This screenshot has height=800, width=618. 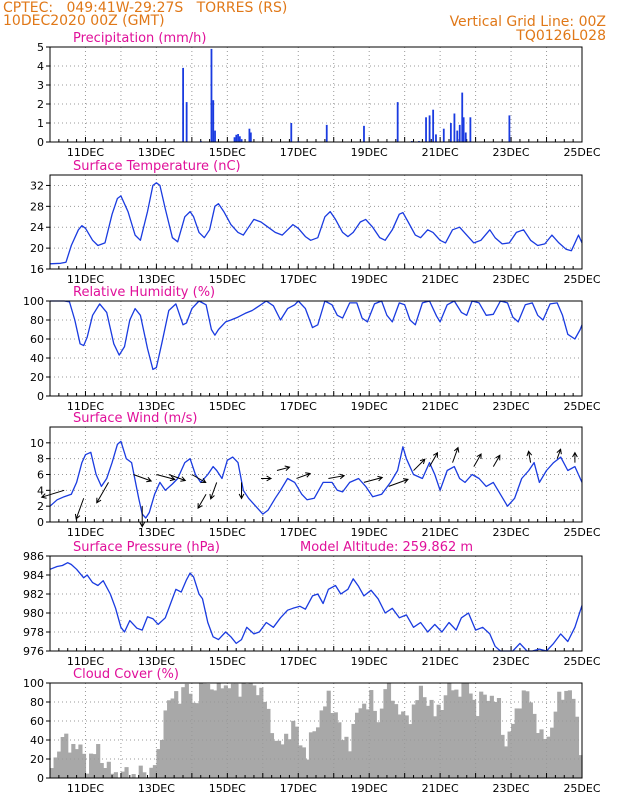 What do you see at coordinates (440, 661) in the screenshot?
I see `panel-pres-xtick-label: 21DEC` at bounding box center [440, 661].